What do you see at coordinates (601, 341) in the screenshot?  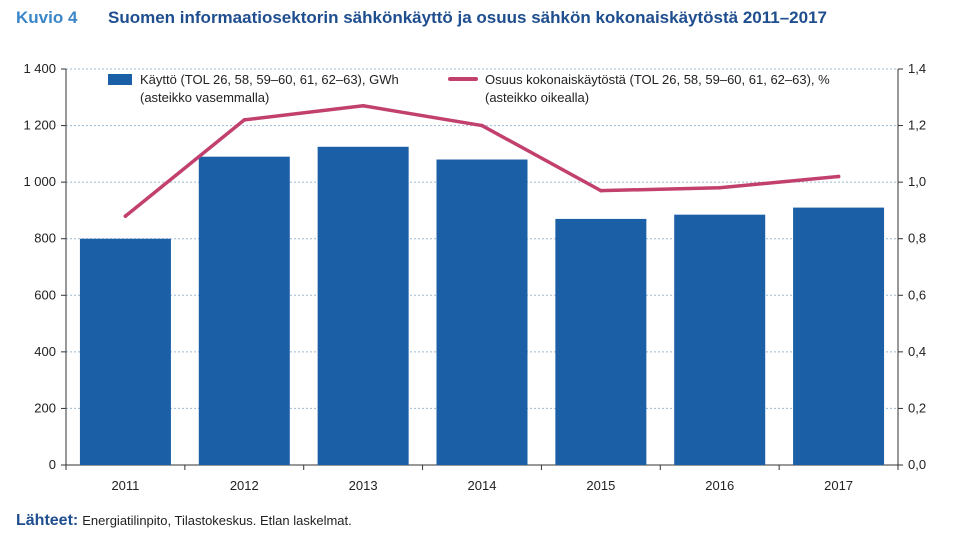 I see `bar-2015` at bounding box center [601, 341].